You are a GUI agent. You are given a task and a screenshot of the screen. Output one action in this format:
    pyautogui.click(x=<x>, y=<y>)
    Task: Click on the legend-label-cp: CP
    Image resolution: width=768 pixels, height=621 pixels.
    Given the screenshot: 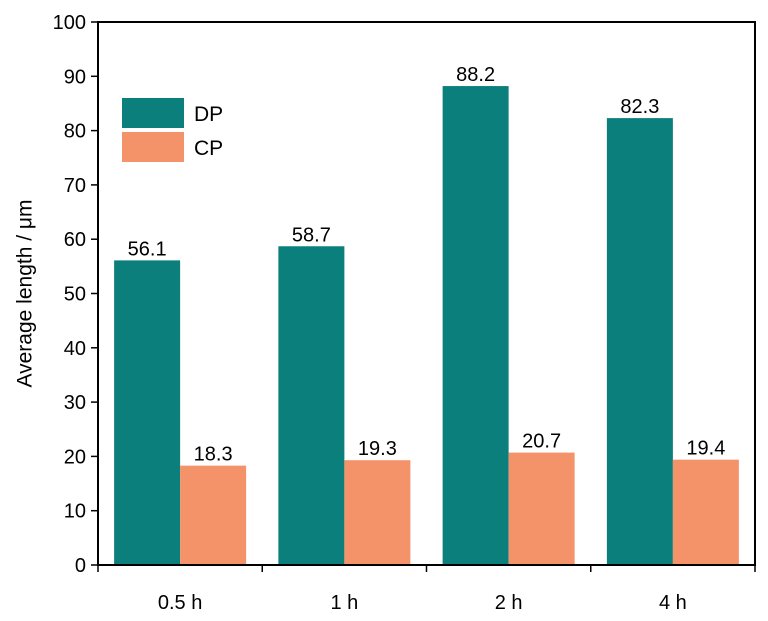 What is the action you would take?
    pyautogui.click(x=208, y=148)
    